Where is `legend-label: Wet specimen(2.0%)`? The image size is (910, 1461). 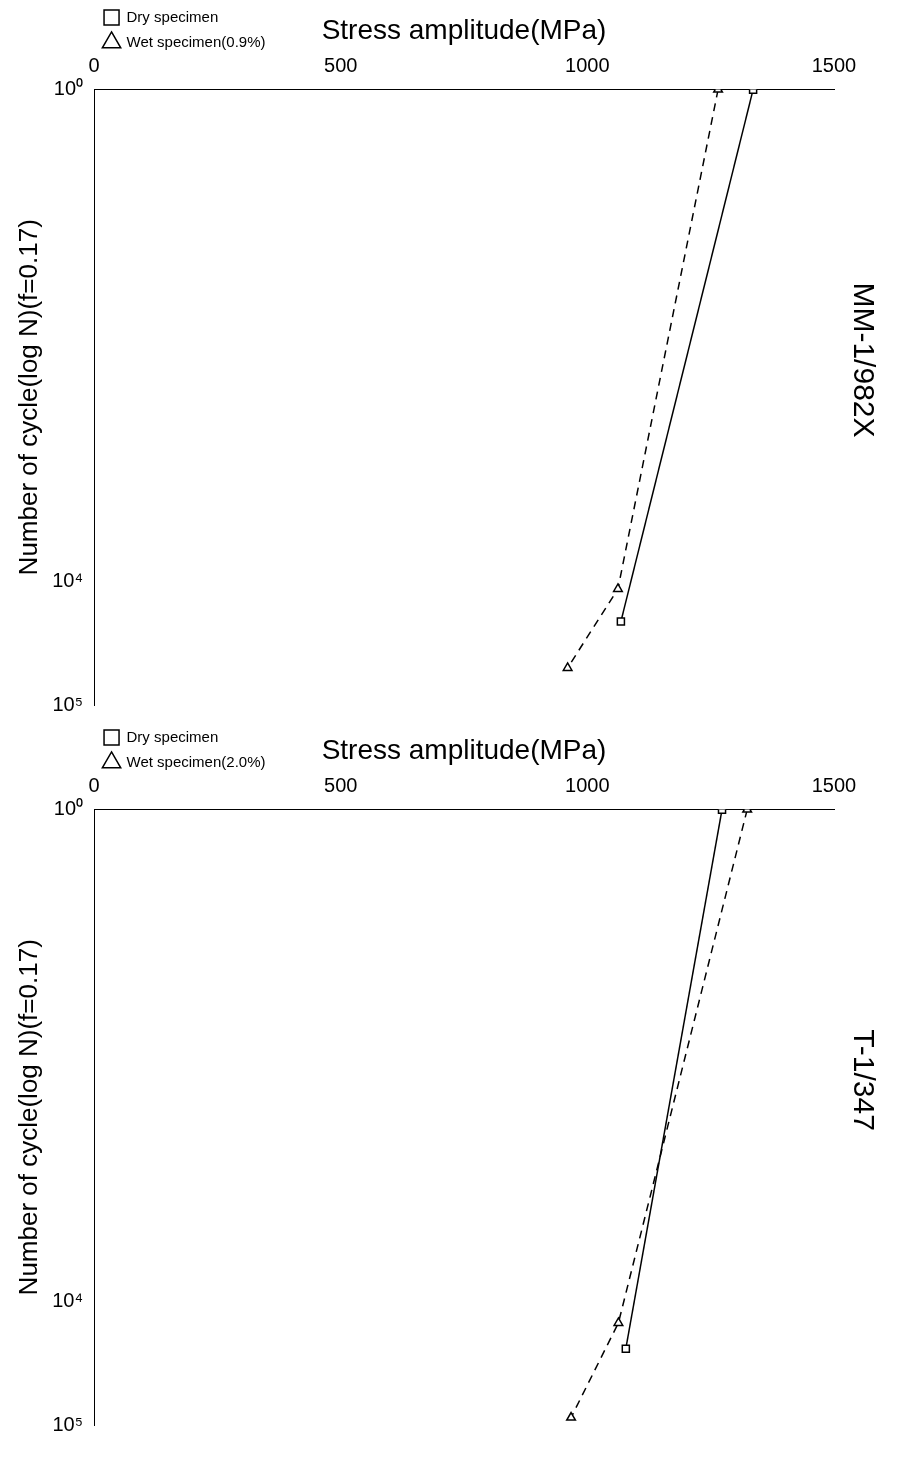
legend-label: Wet specimen(2.0%) is located at coordinates (196, 761).